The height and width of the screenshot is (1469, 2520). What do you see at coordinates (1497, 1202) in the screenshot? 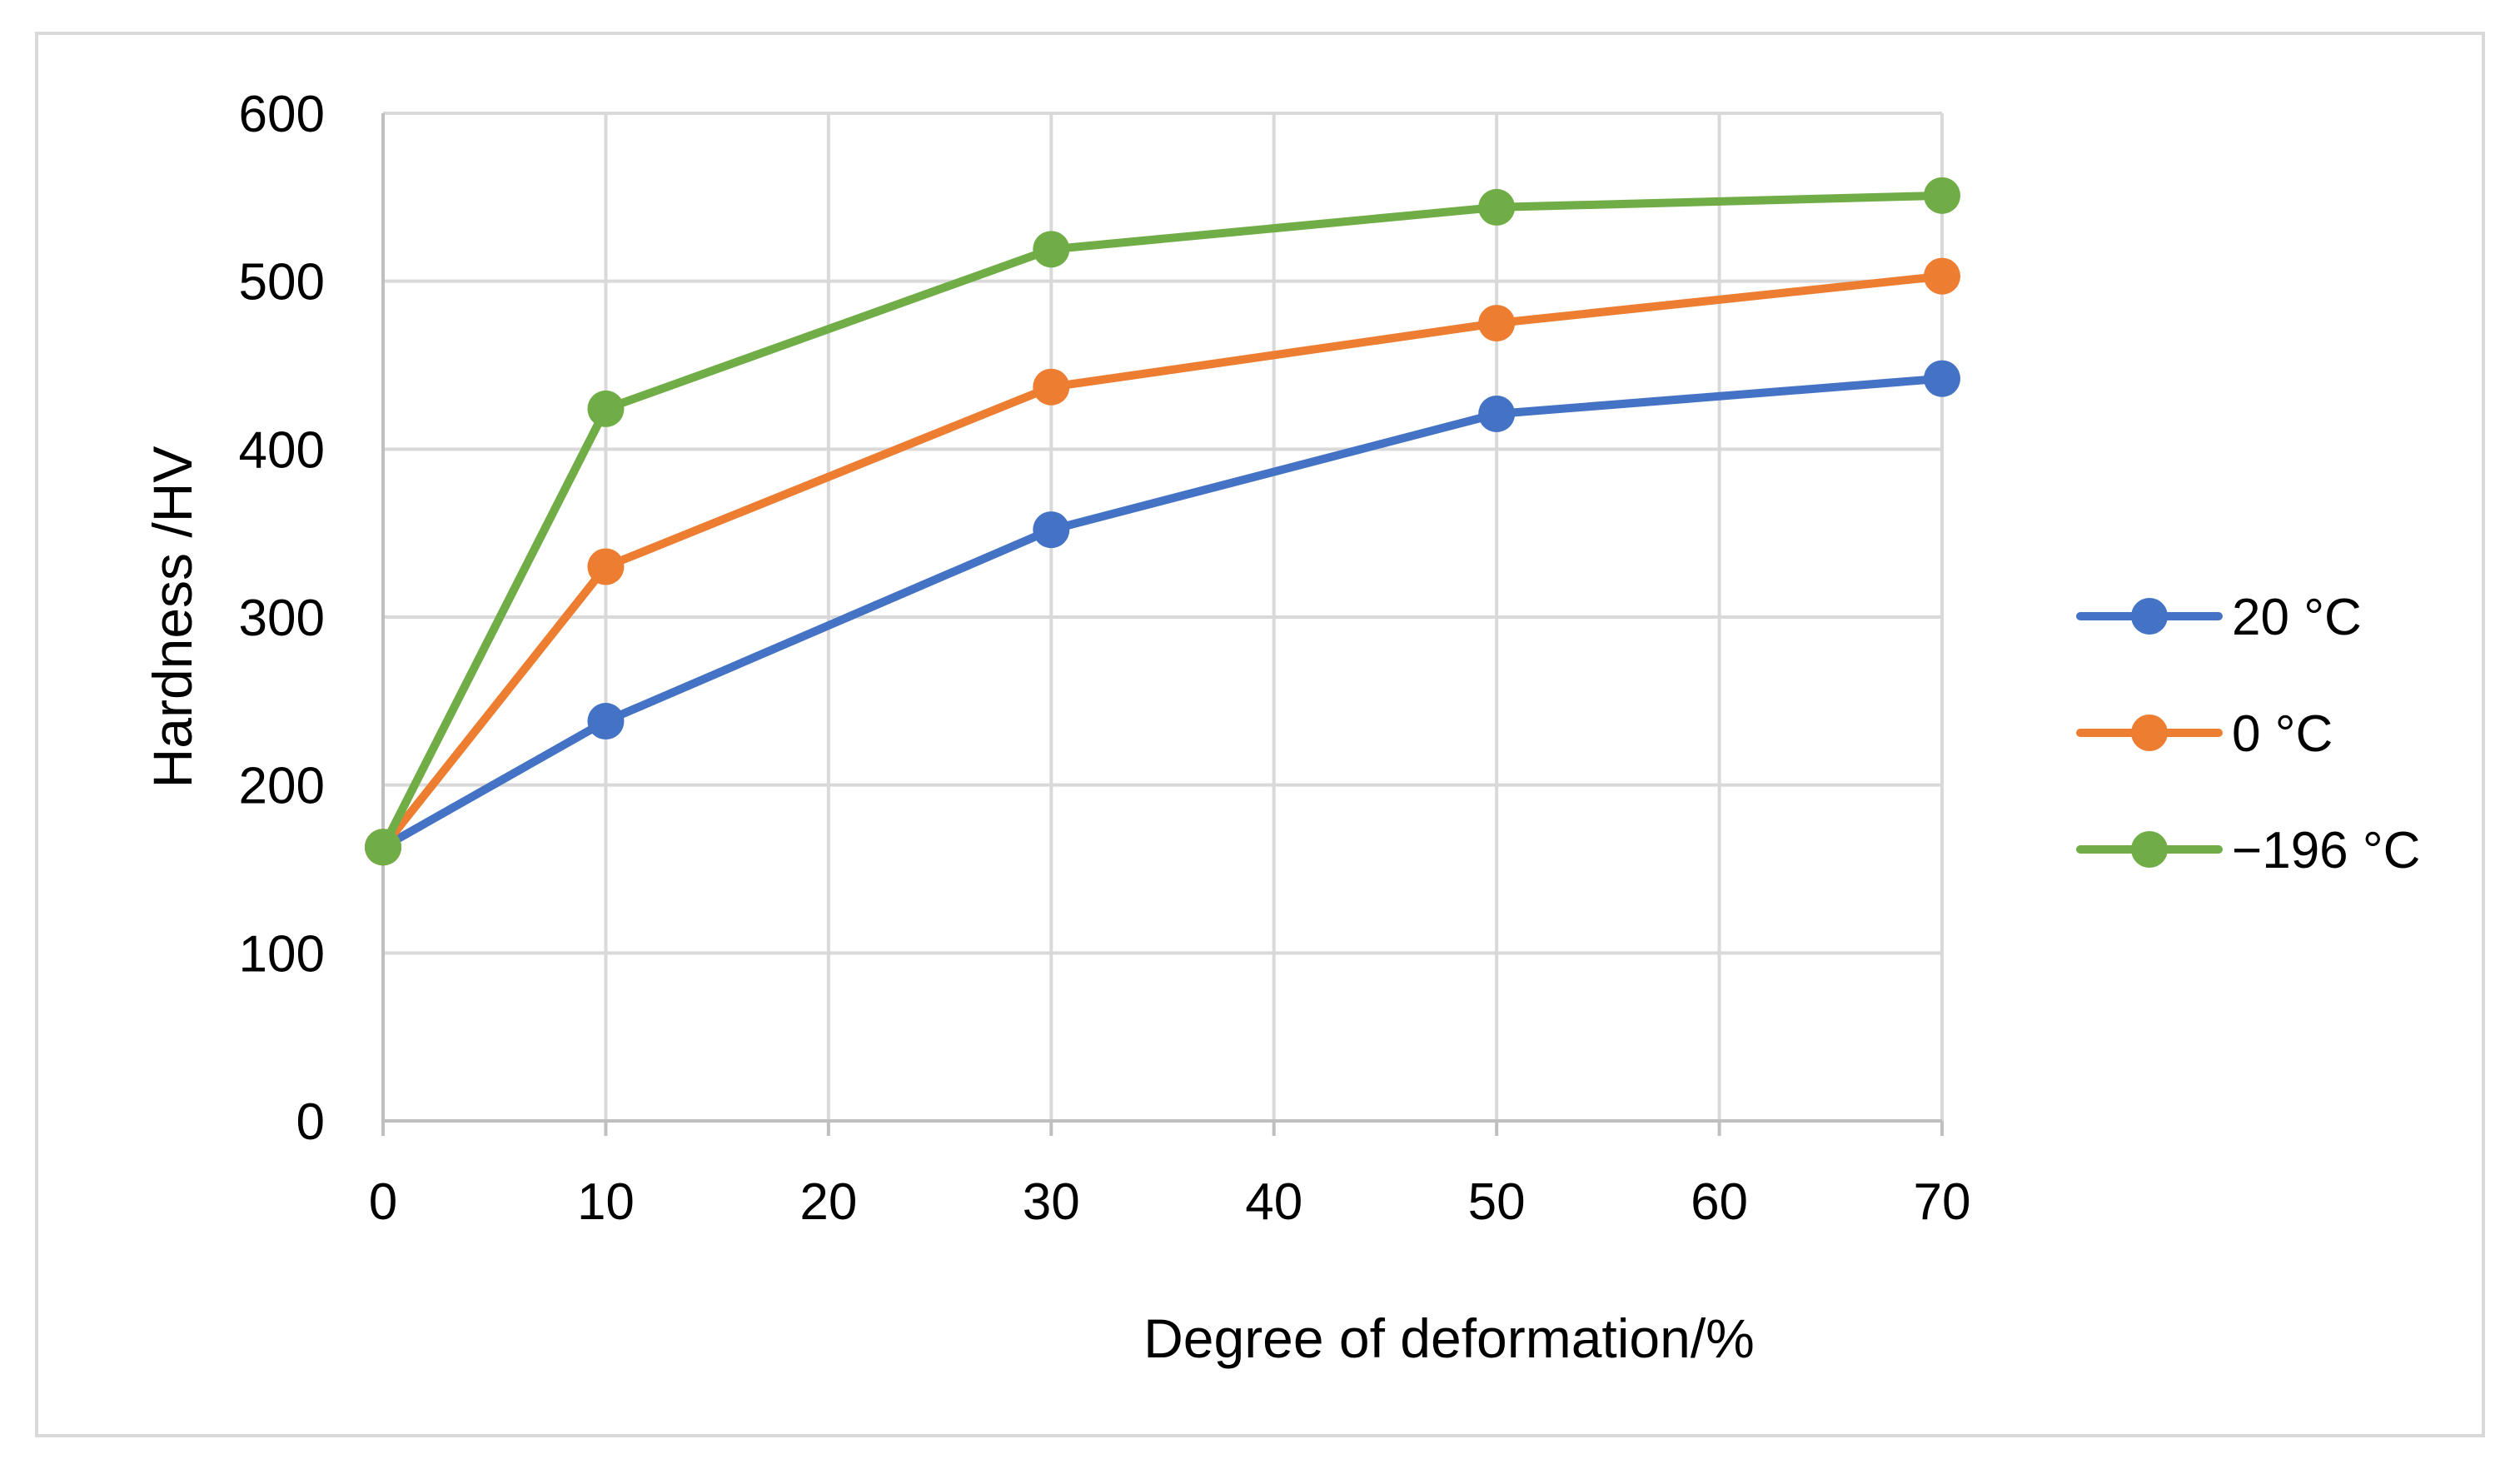
I see `x-tick-label: 50` at bounding box center [1497, 1202].